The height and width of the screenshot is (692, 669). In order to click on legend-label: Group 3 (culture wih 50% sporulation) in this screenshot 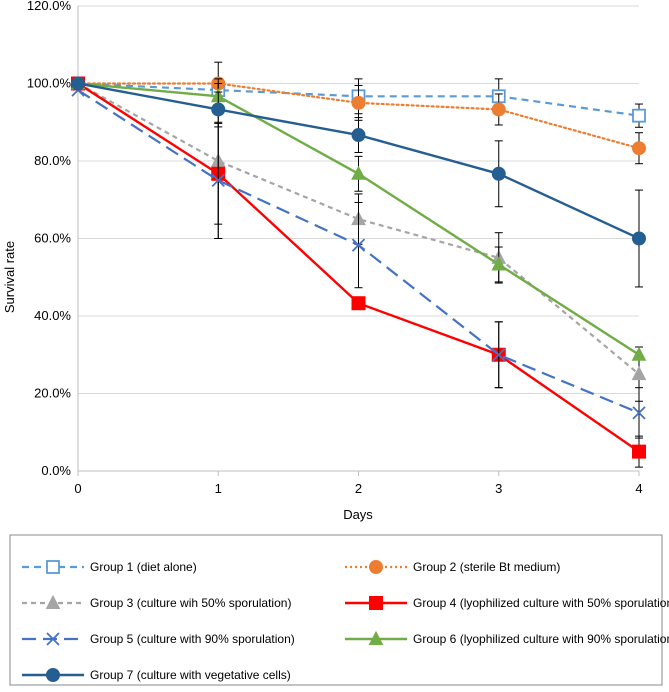, I will do `click(190, 603)`.